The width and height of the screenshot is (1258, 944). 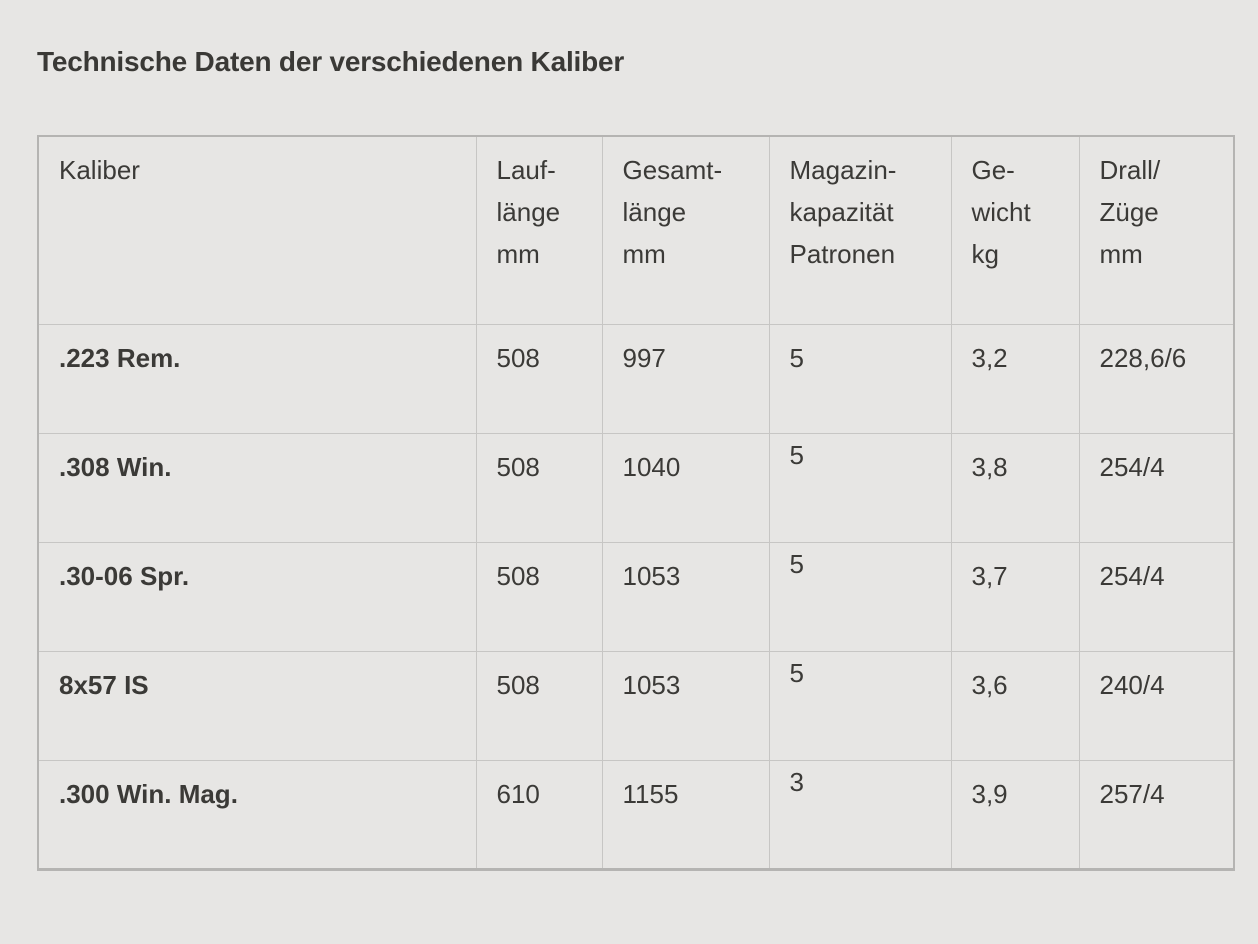 What do you see at coordinates (1015, 230) in the screenshot?
I see `column-header-gewicht: Ge- wicht kg` at bounding box center [1015, 230].